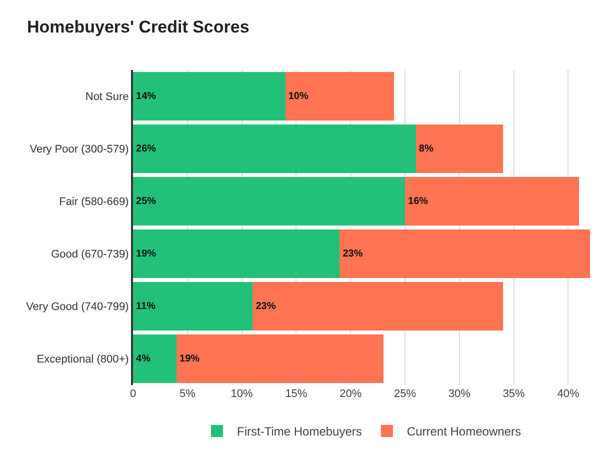 The height and width of the screenshot is (455, 600). Describe the element at coordinates (94, 202) in the screenshot. I see `y-tick-label: Fair (580-669)` at that location.